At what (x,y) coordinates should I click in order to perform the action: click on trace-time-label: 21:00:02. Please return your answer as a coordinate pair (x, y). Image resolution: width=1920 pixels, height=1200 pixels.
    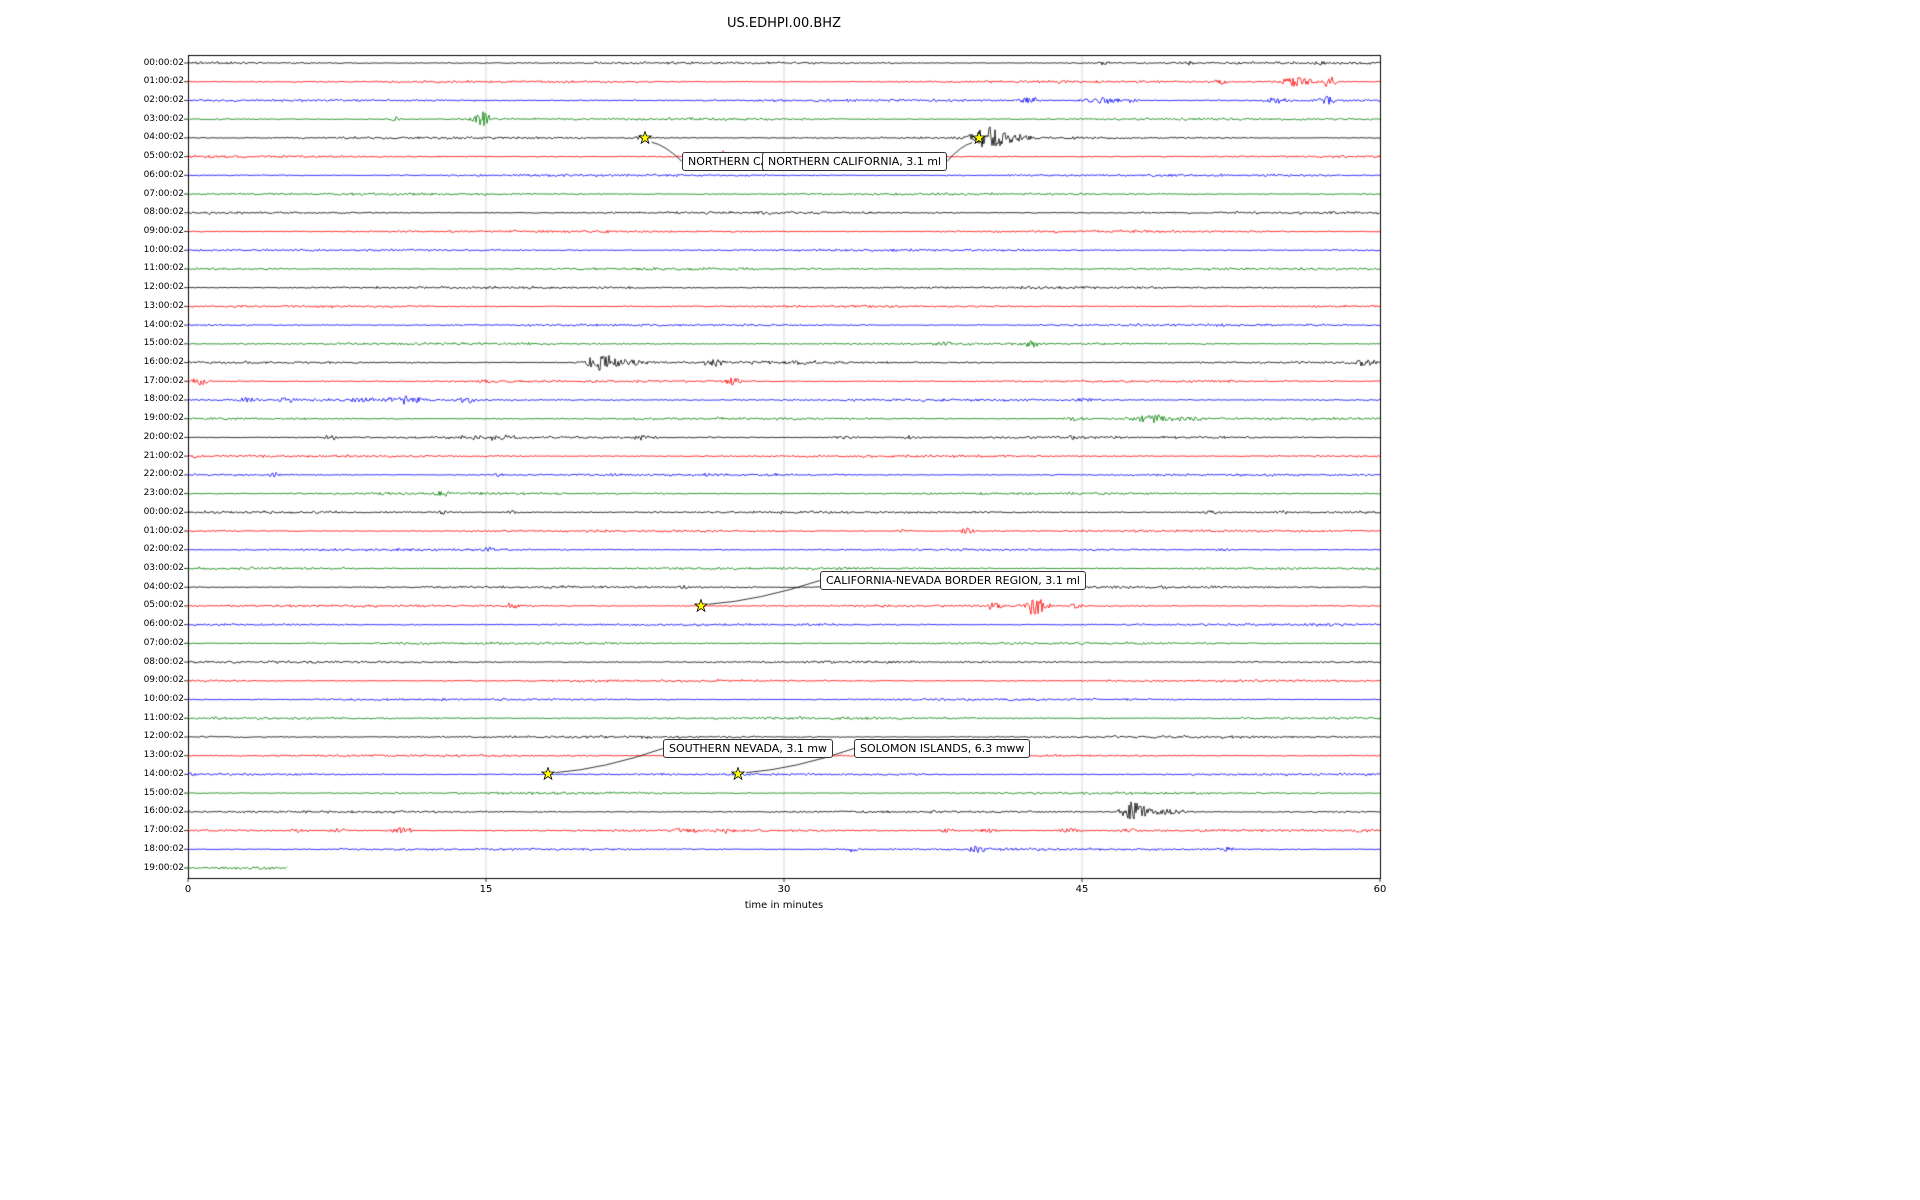
    Looking at the image, I should click on (163, 455).